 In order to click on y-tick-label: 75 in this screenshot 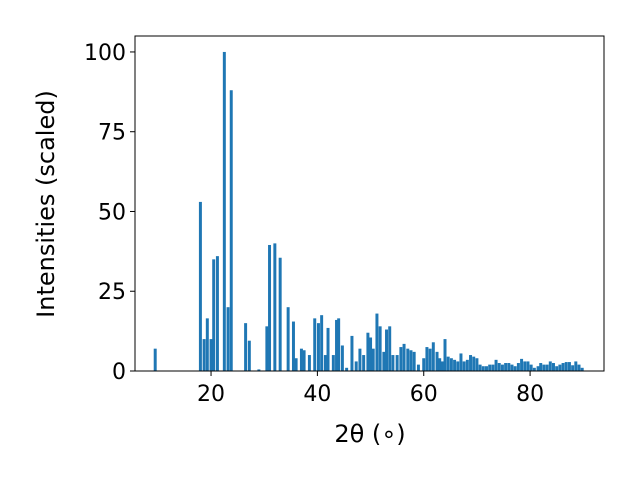, I will do `click(112, 133)`.